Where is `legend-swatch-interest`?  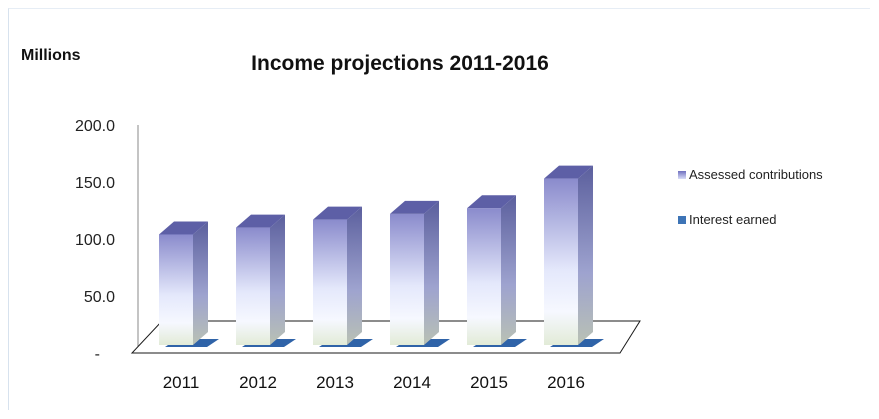
legend-swatch-interest is located at coordinates (682, 220).